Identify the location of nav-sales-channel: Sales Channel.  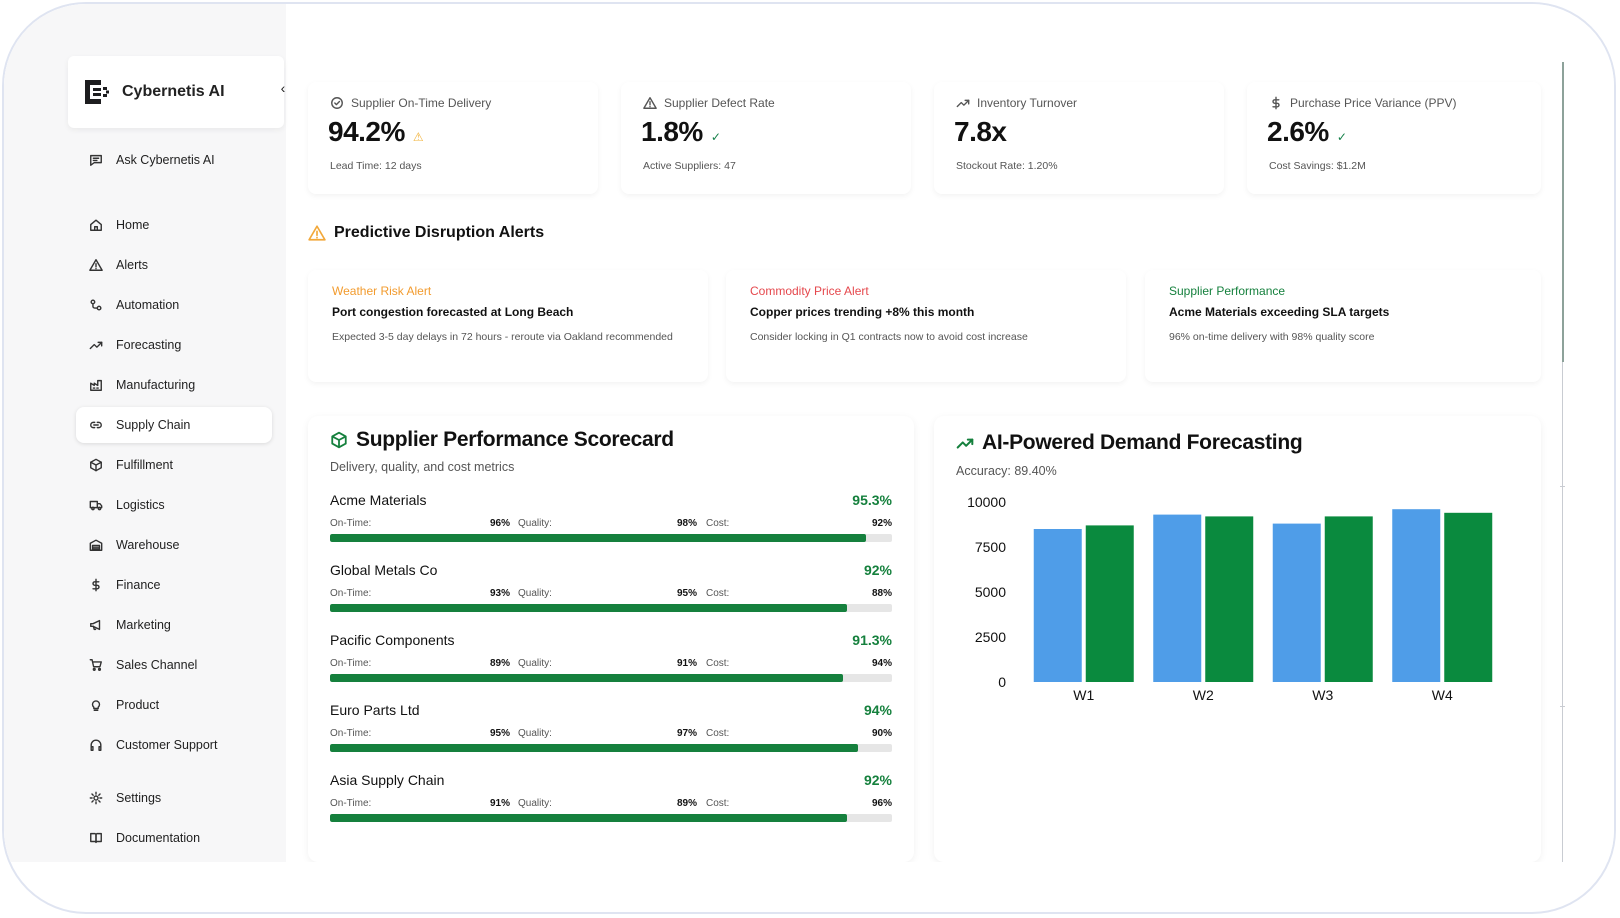
(174, 665).